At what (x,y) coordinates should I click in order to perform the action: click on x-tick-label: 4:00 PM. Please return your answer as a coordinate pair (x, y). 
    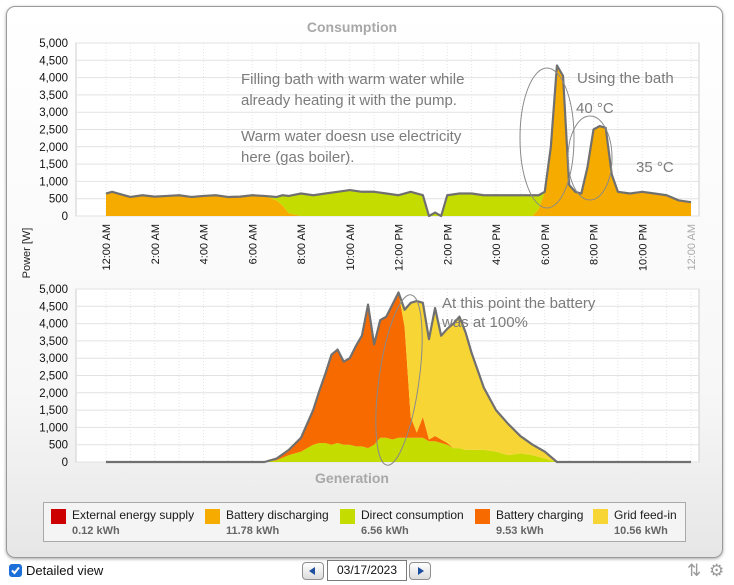
    Looking at the image, I should click on (497, 244).